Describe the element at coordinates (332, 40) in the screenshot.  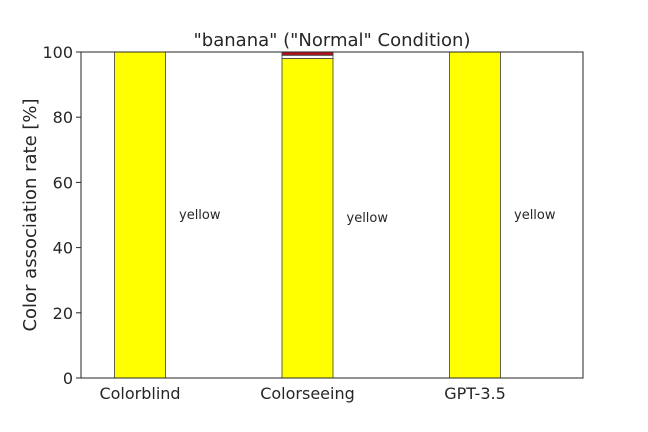
I see `chart-title: "banana" ("Normal" Condition)` at that location.